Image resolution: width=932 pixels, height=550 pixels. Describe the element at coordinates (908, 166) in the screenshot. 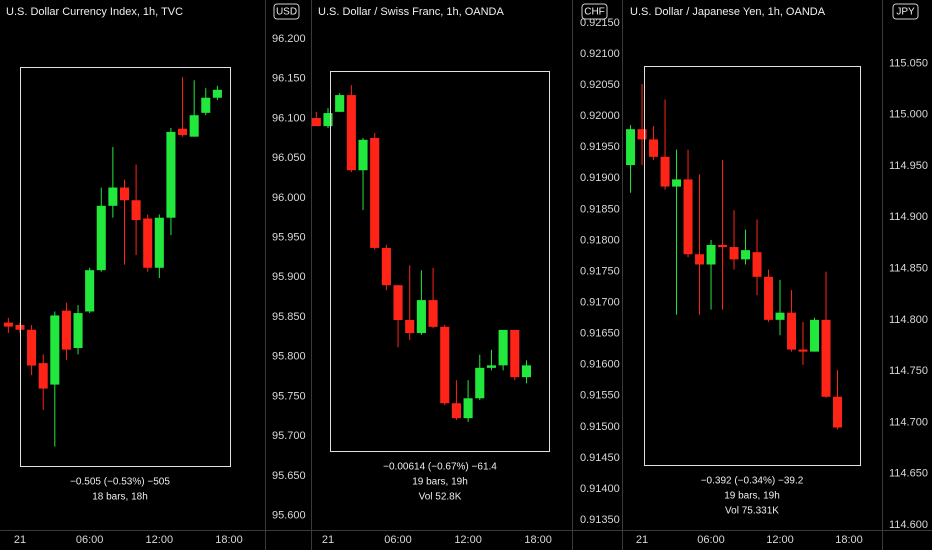

I see `y-tick-label: 114.950` at that location.